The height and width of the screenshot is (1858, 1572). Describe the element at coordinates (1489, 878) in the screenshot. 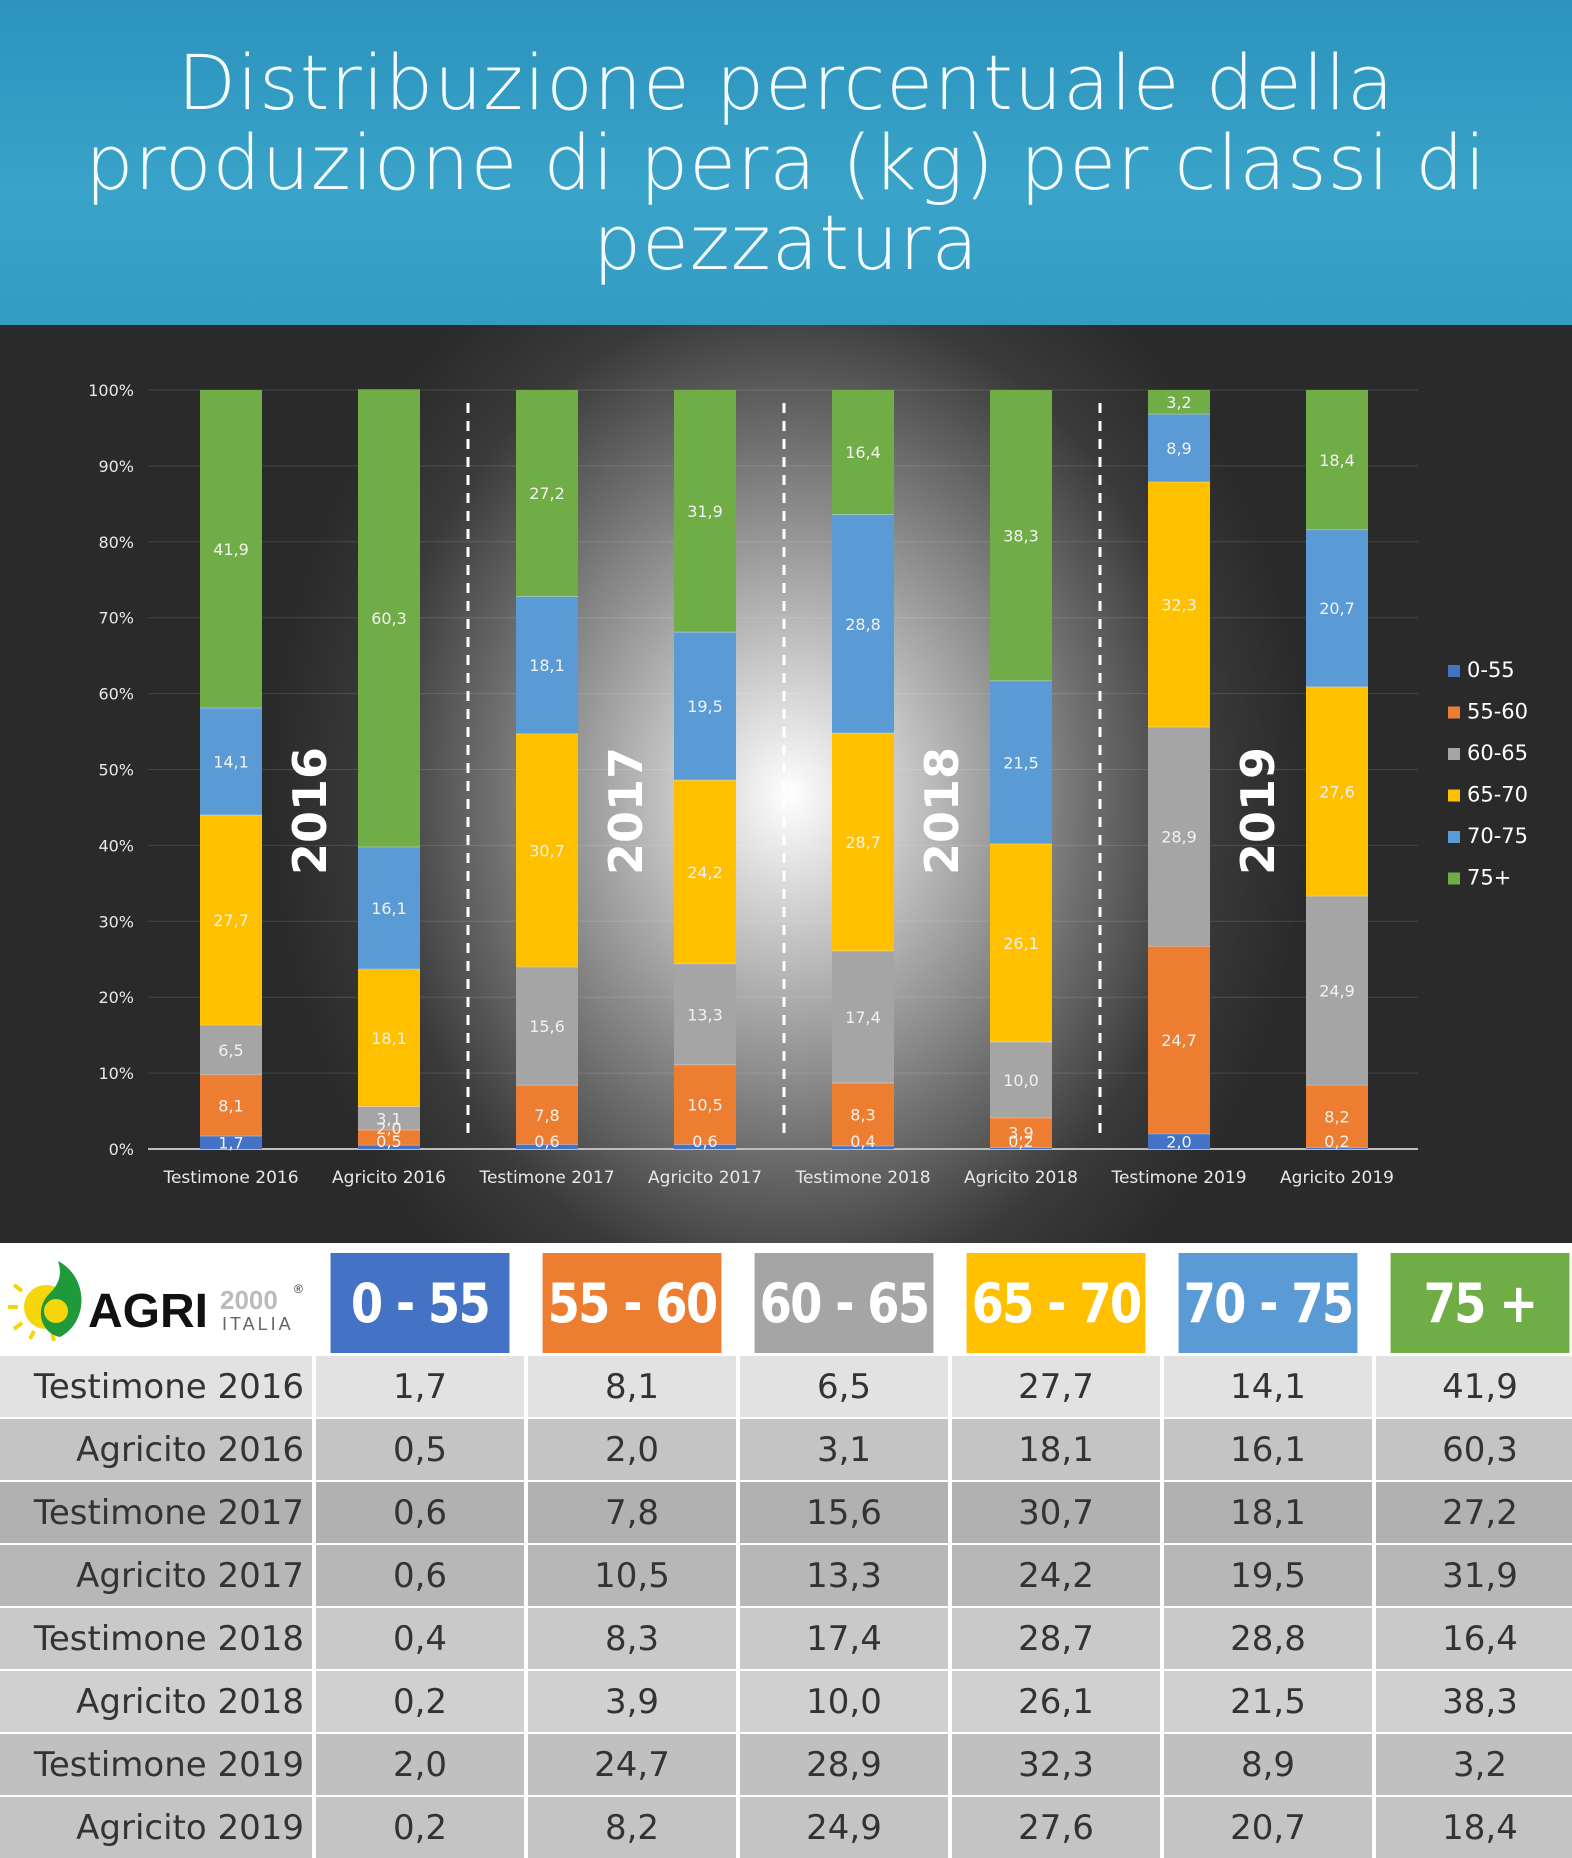

I see `legend-entry: 75+` at that location.